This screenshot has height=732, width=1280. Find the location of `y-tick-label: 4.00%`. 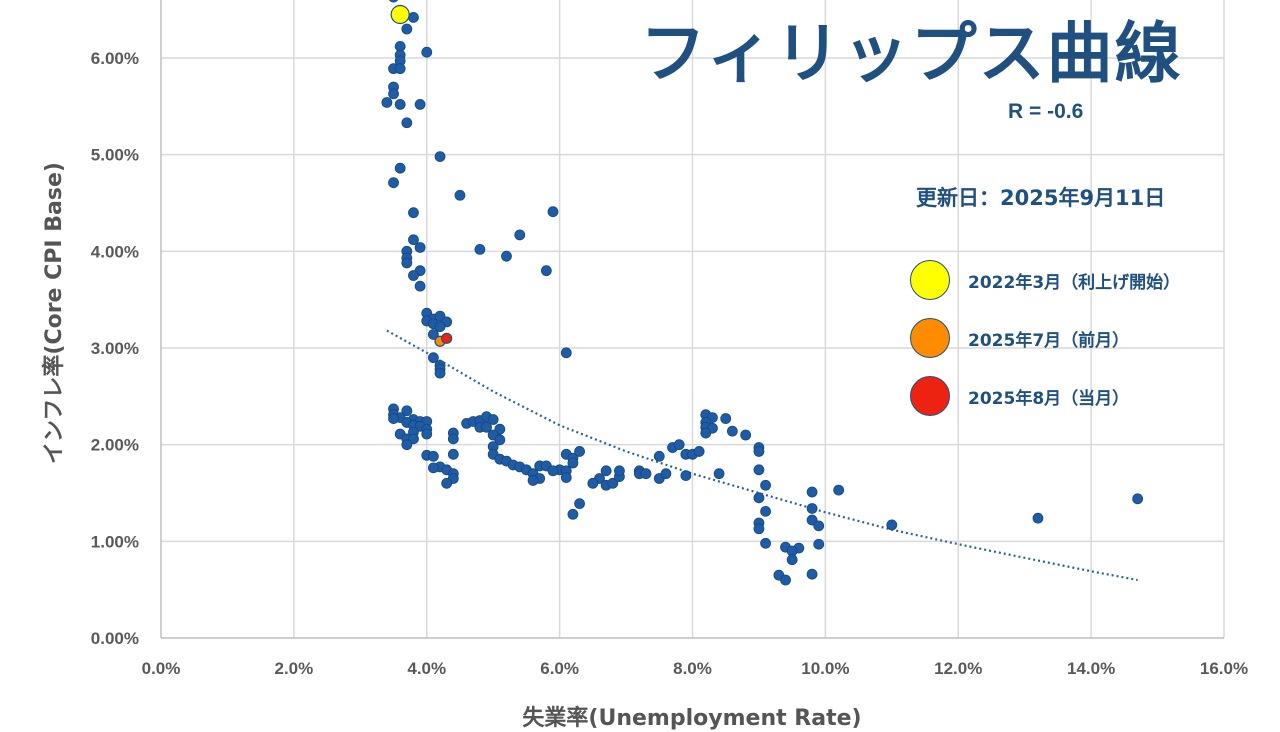

y-tick-label: 4.00% is located at coordinates (115, 251).